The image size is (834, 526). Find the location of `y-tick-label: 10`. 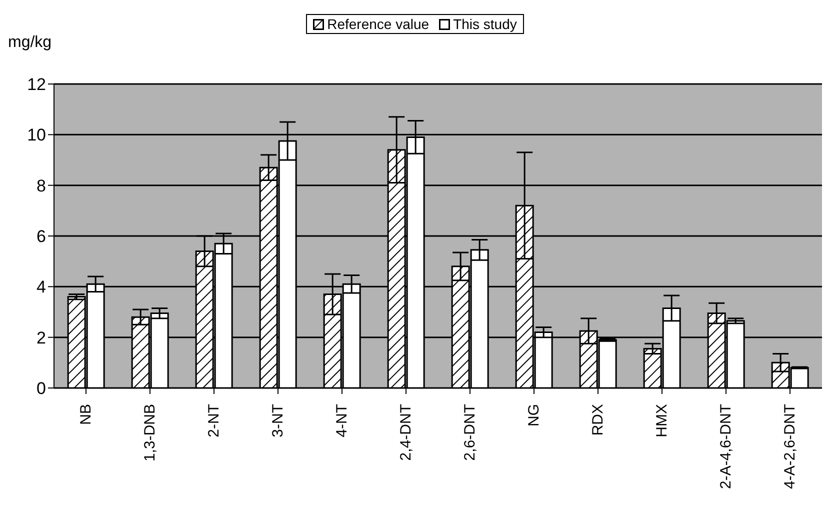

y-tick-label: 10 is located at coordinates (36, 135).